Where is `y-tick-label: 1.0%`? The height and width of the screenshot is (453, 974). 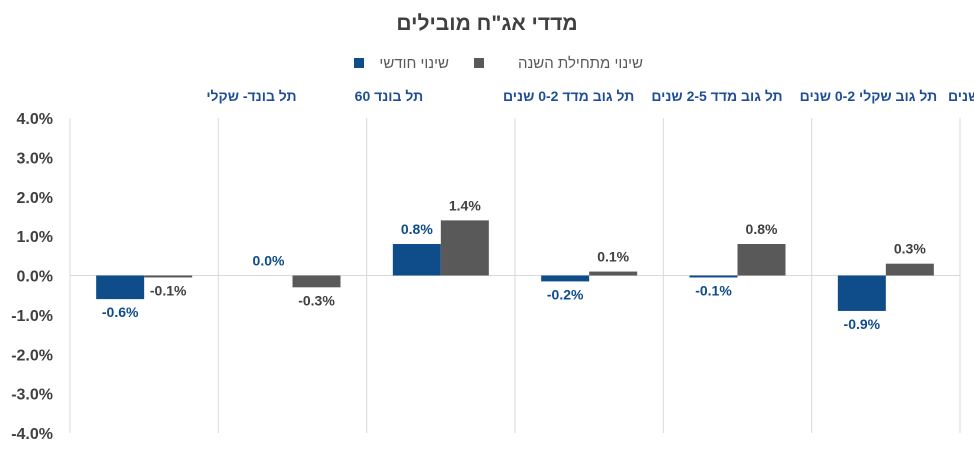 y-tick-label: 1.0% is located at coordinates (35, 237).